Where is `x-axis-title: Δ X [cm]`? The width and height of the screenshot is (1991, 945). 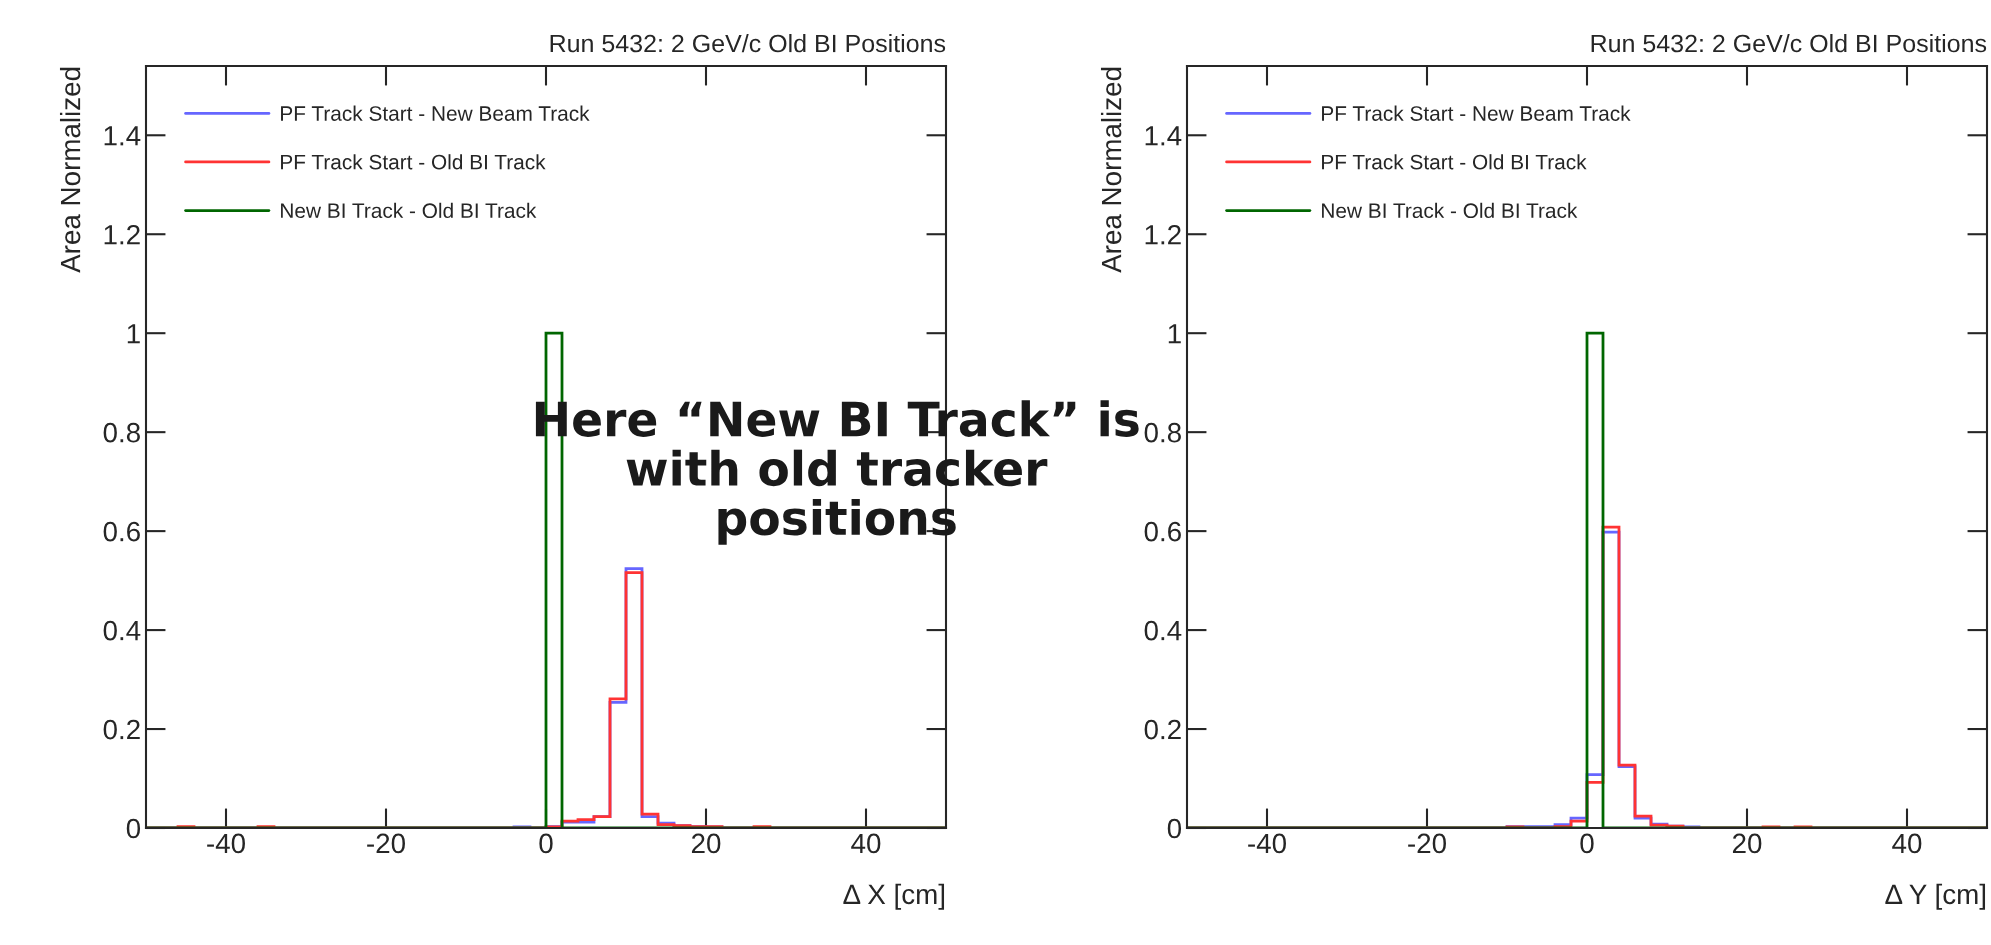 x-axis-title: Δ X [cm] is located at coordinates (894, 896).